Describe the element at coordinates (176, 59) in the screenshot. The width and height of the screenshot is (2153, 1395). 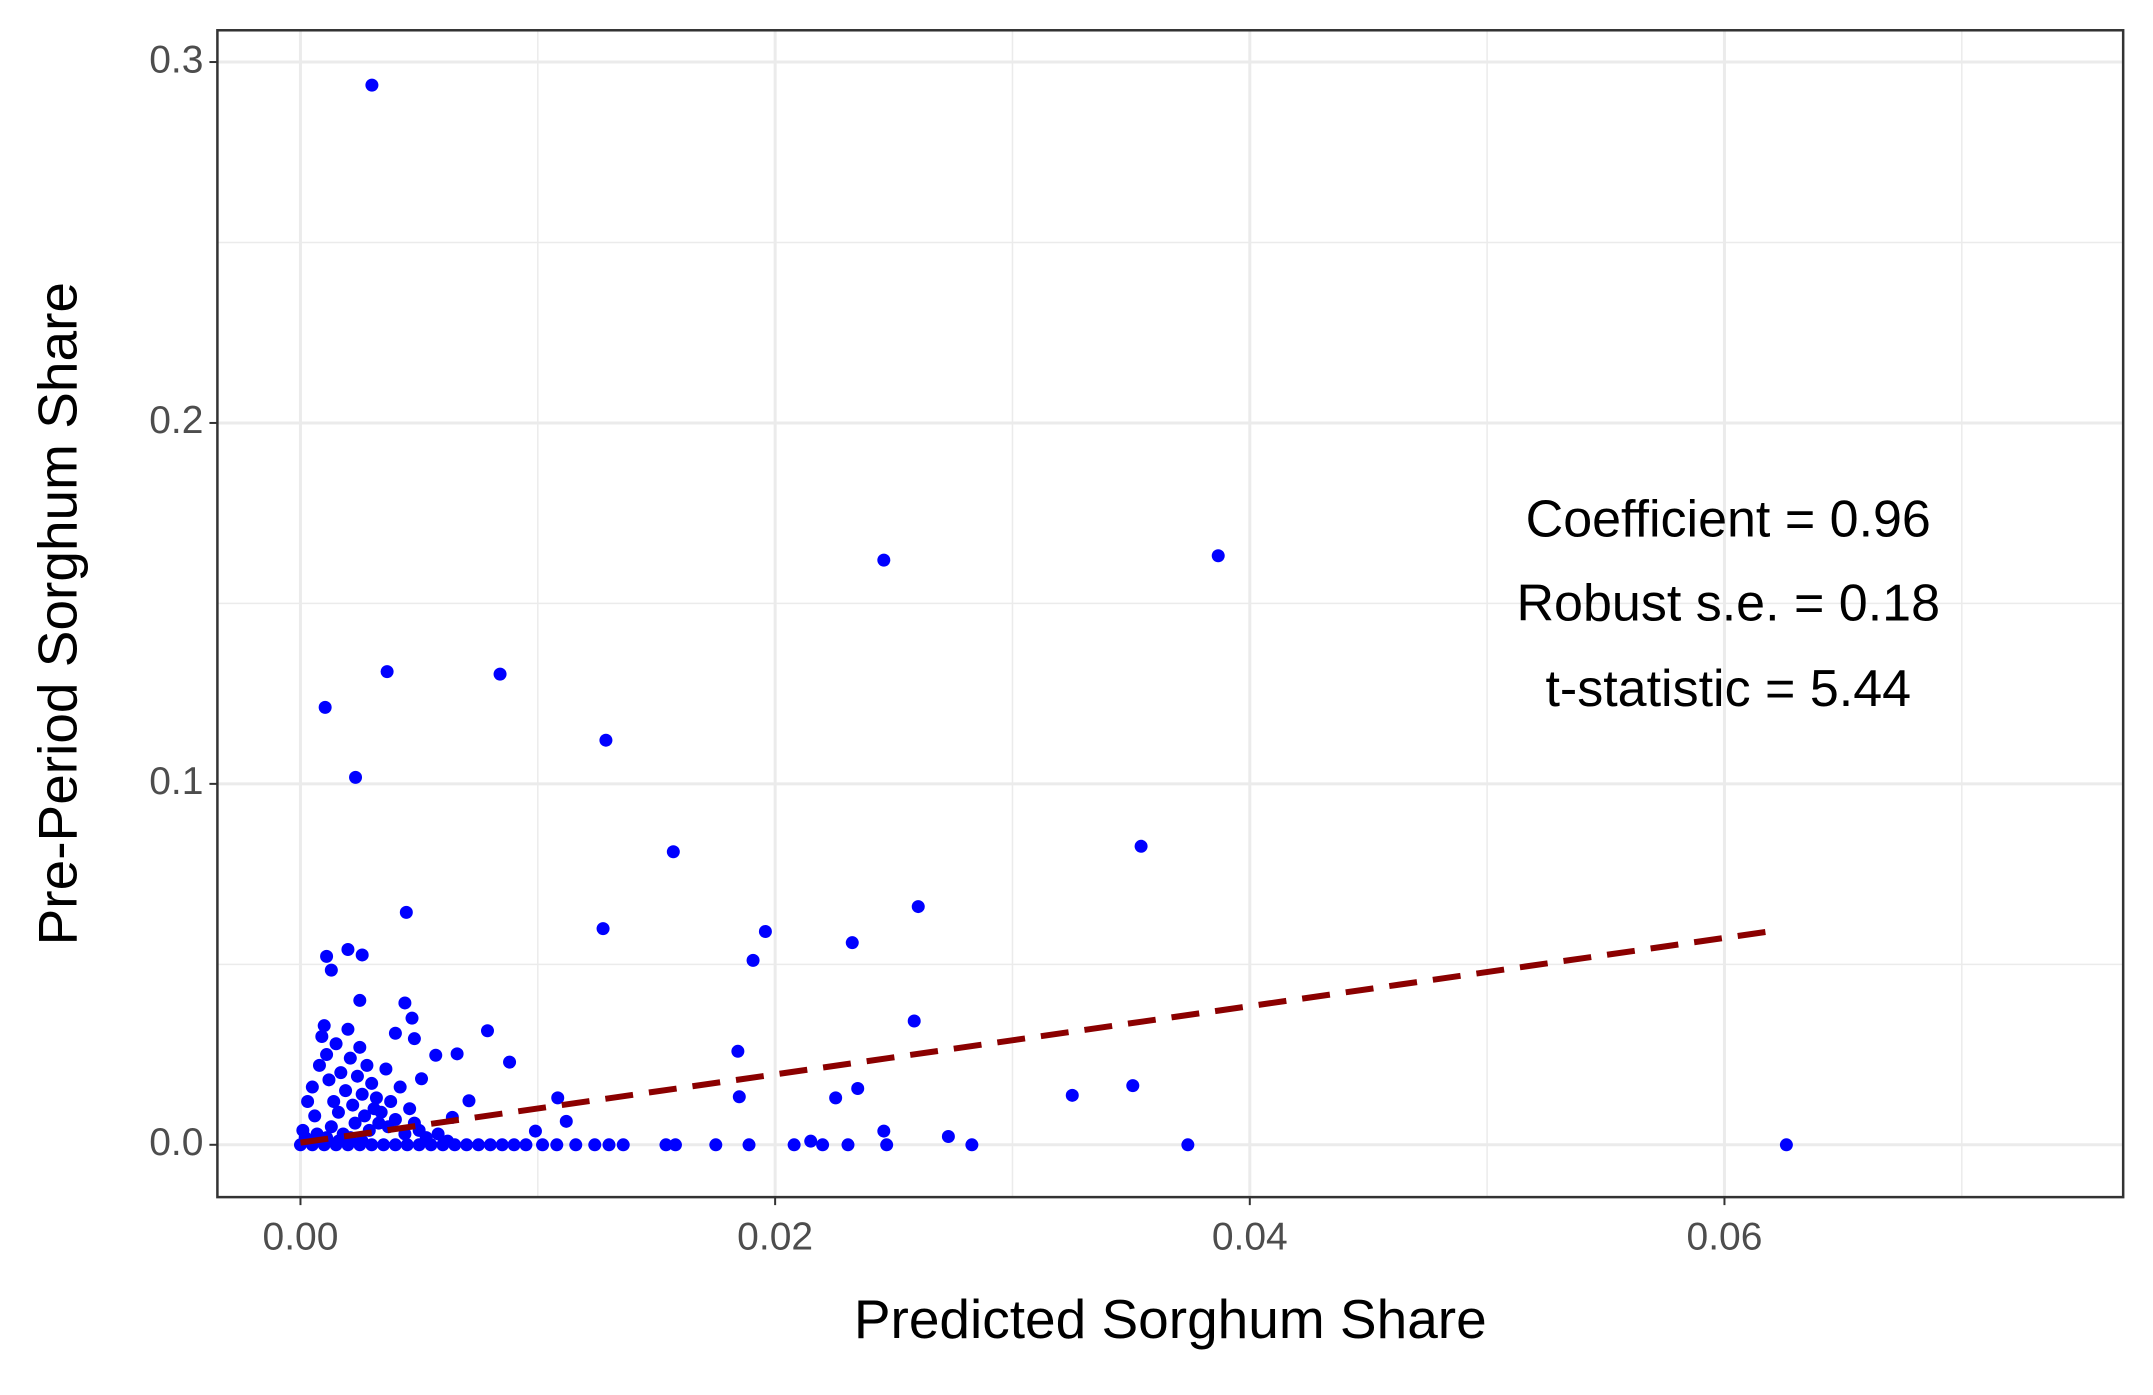
I see `y-tick-label: 0.3` at that location.